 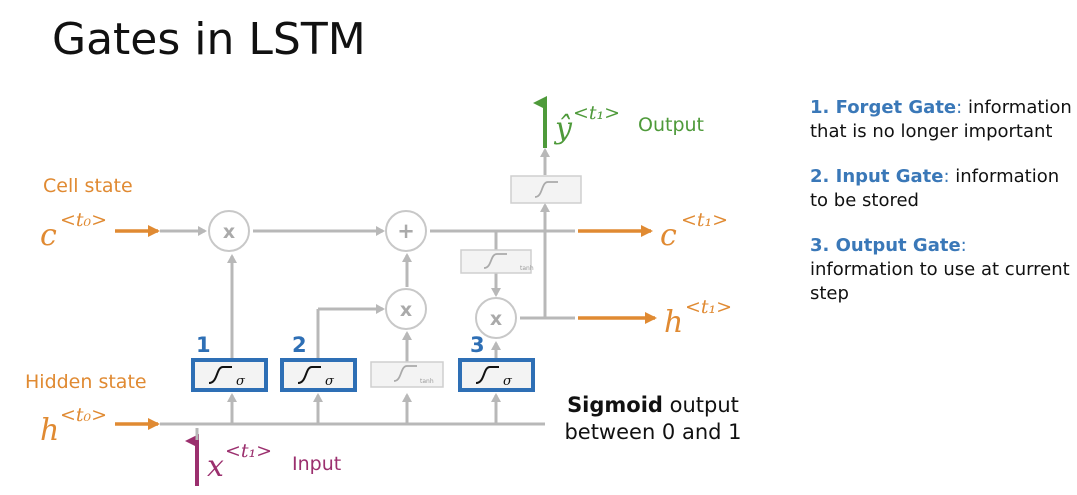 What do you see at coordinates (497, 261) in the screenshot?
I see `cell-tanh-box: tanh` at bounding box center [497, 261].